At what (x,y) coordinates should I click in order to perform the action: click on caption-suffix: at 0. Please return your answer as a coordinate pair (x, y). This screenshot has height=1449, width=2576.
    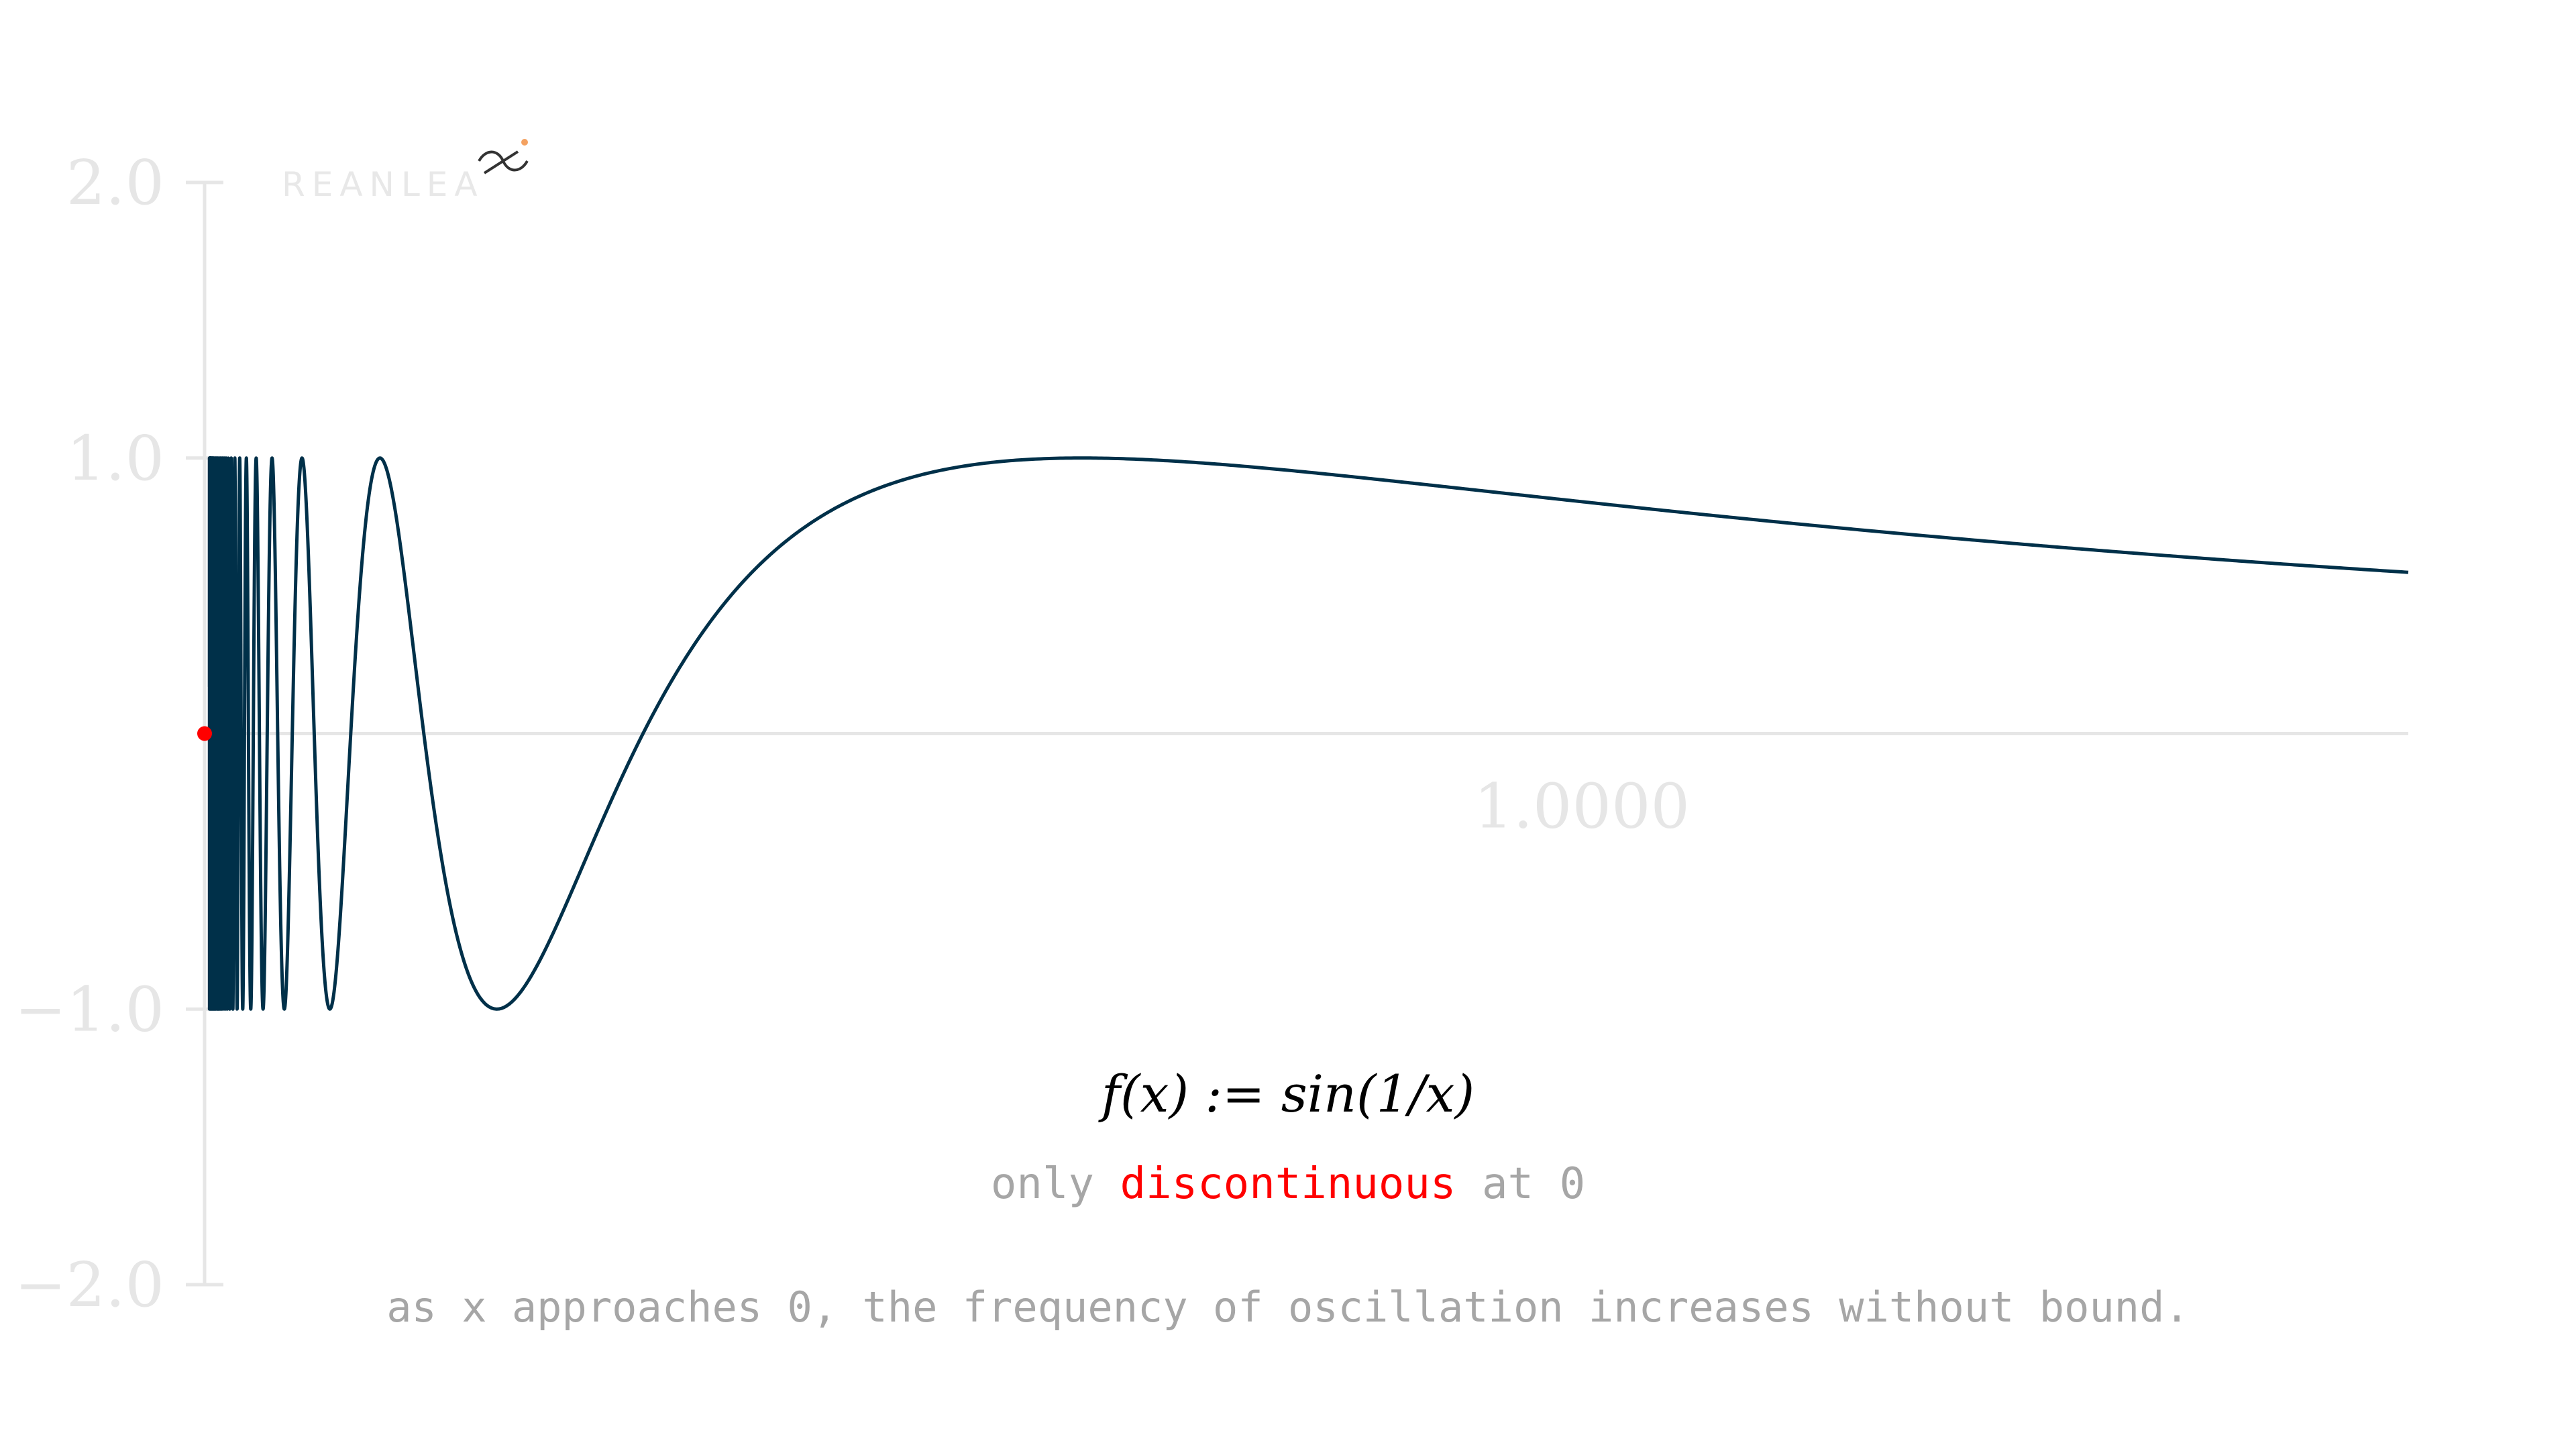
    Looking at the image, I should click on (1521, 1184).